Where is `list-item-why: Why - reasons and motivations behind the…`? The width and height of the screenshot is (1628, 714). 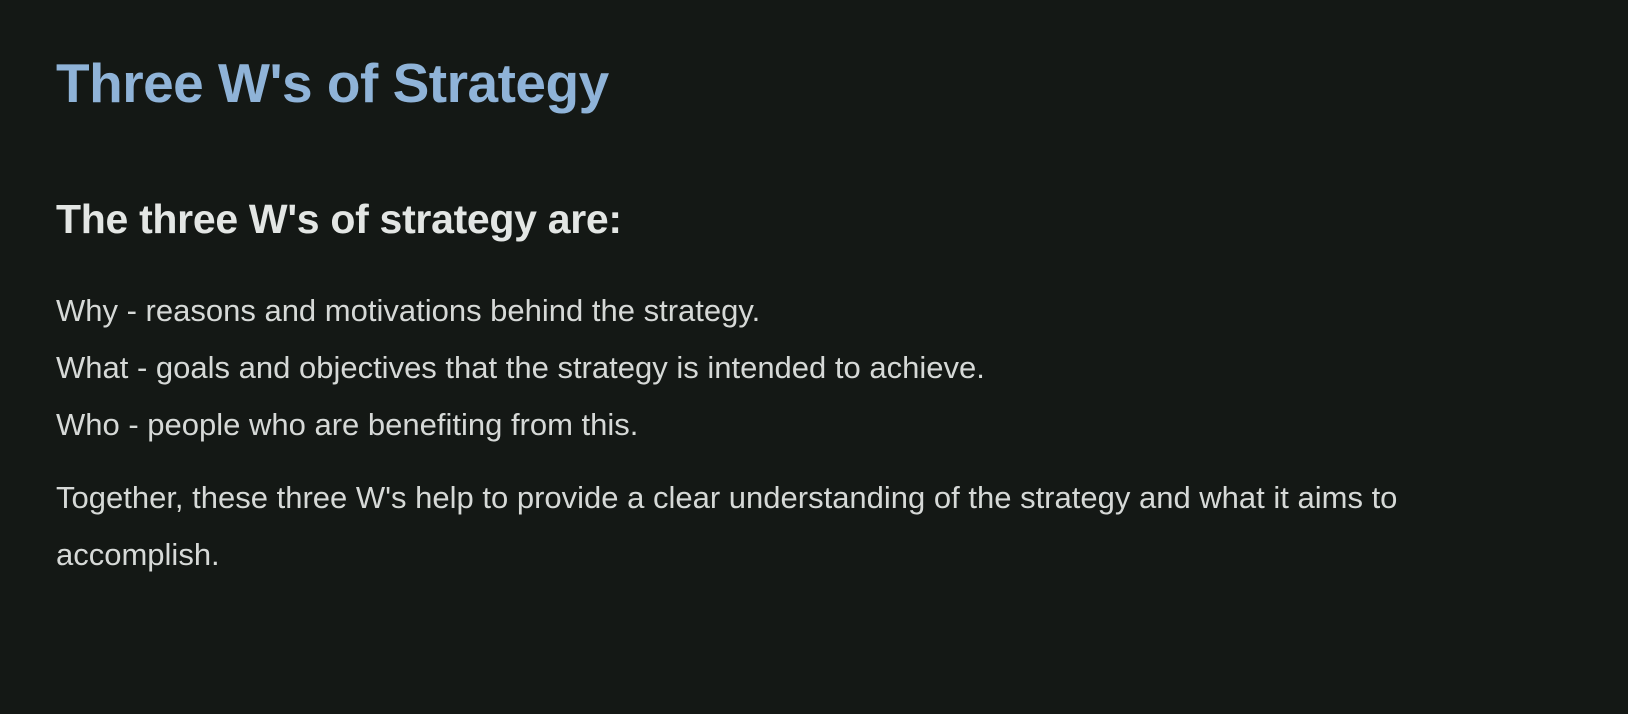 list-item-why: Why - reasons and motivations behind the… is located at coordinates (408, 310).